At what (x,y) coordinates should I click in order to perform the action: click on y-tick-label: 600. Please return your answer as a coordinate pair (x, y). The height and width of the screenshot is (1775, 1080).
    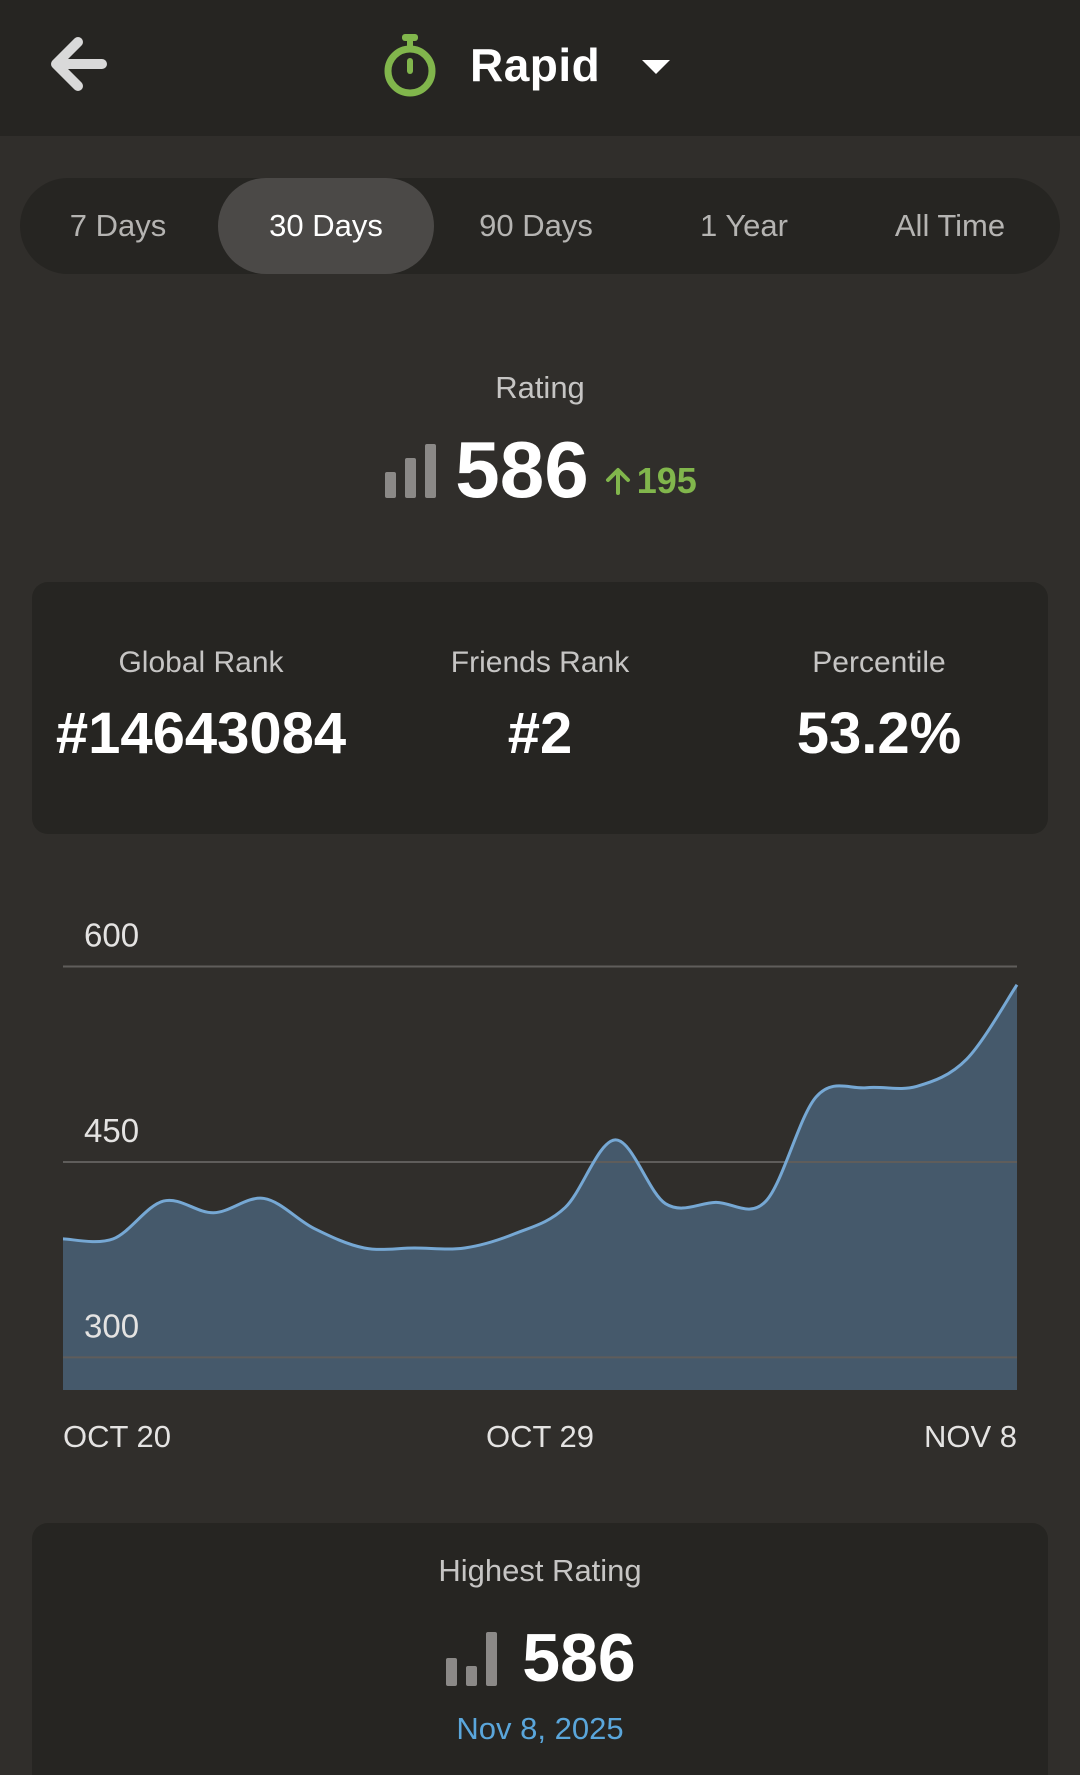
    Looking at the image, I should click on (111, 935).